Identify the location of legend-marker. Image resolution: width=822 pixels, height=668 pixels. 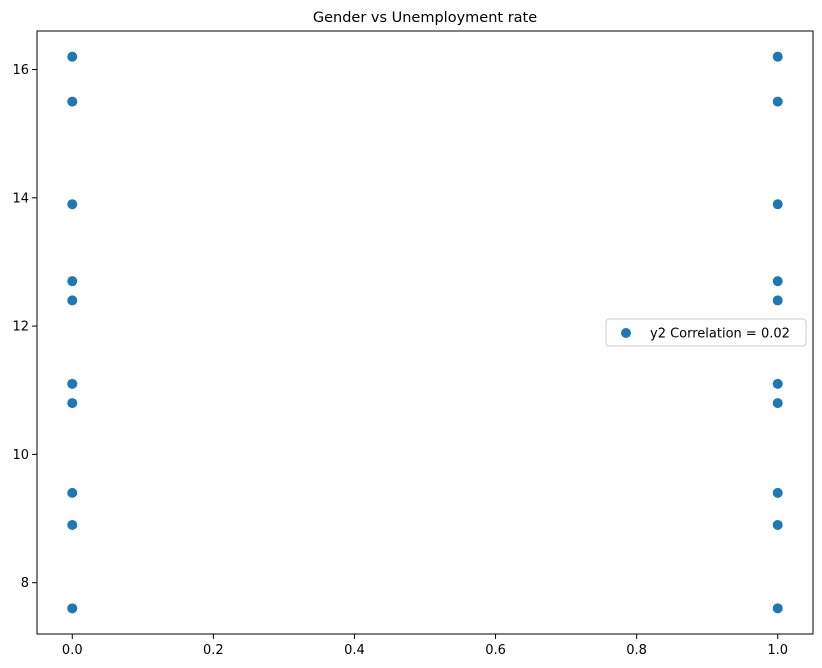
(626, 333).